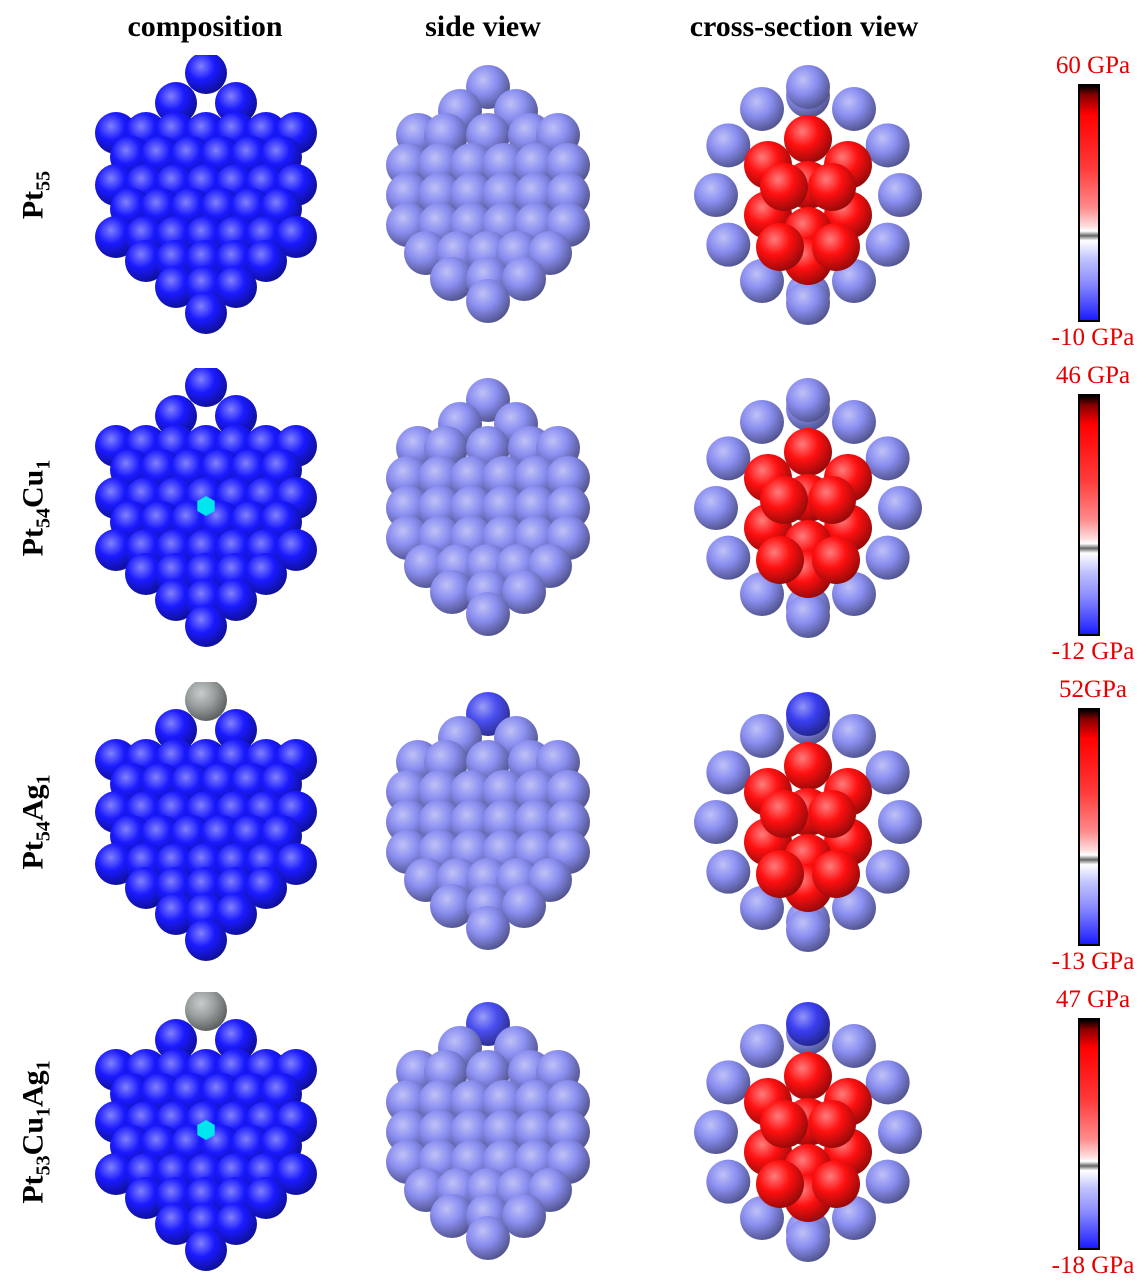 The width and height of the screenshot is (1144, 1284). What do you see at coordinates (1089, 827) in the screenshot?
I see `colorbar-pt54ag1` at bounding box center [1089, 827].